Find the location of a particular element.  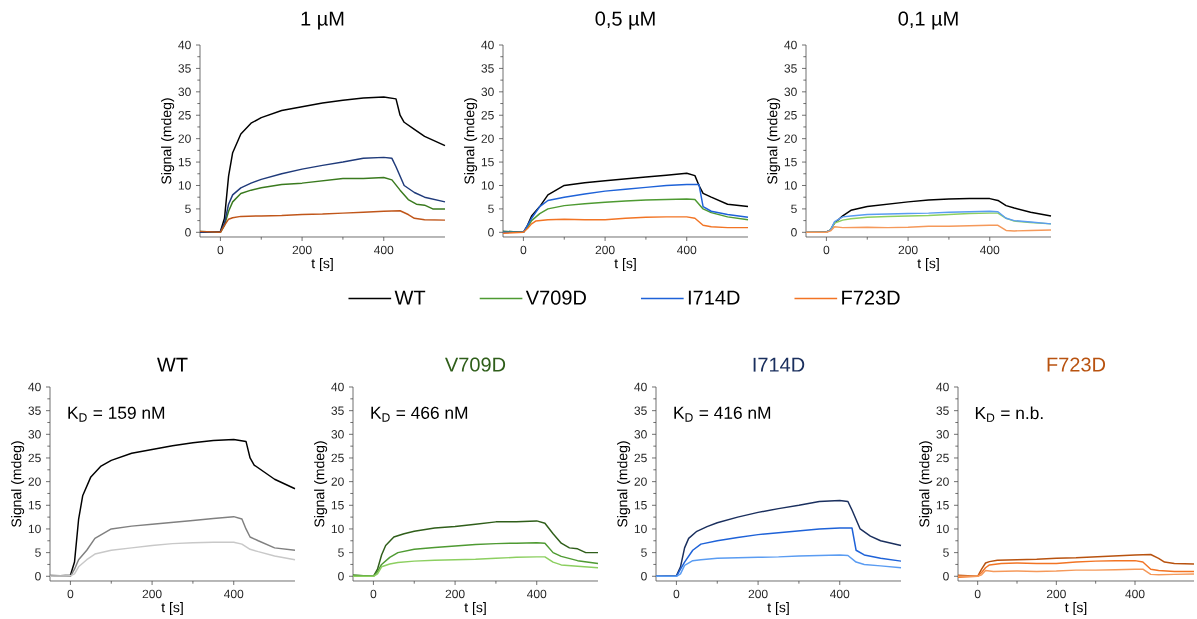

legend-label: F723D is located at coordinates (871, 297).